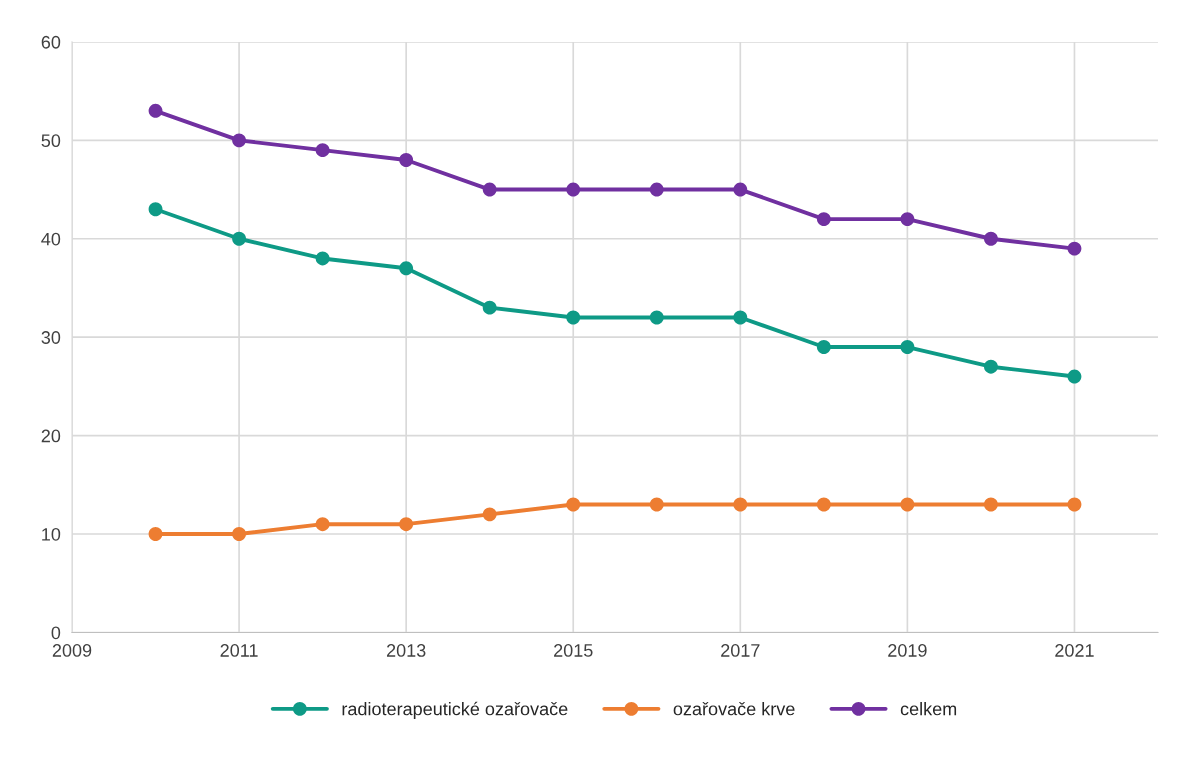 The width and height of the screenshot is (1200, 762). What do you see at coordinates (1074, 650) in the screenshot?
I see `x-tick-label: 2021` at bounding box center [1074, 650].